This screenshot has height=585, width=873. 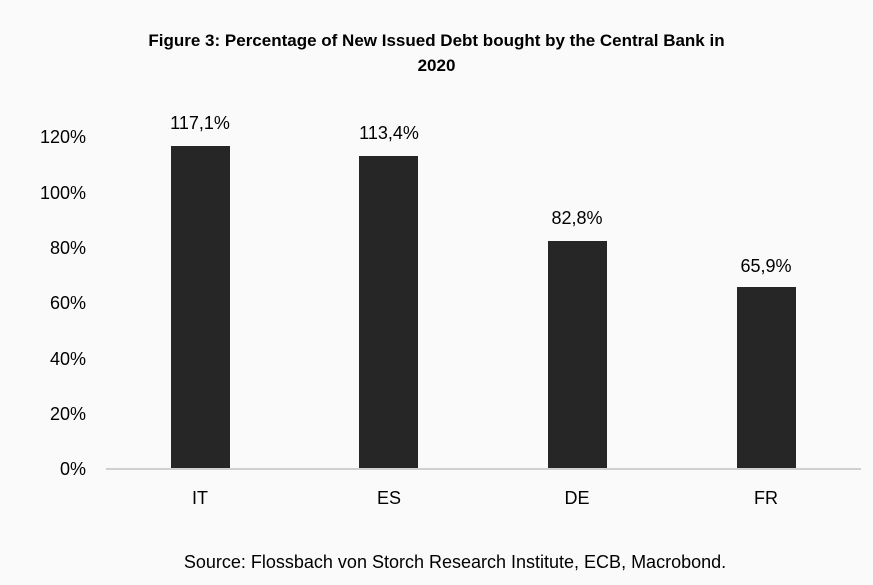 What do you see at coordinates (200, 123) in the screenshot?
I see `data-label-it: 117,1%` at bounding box center [200, 123].